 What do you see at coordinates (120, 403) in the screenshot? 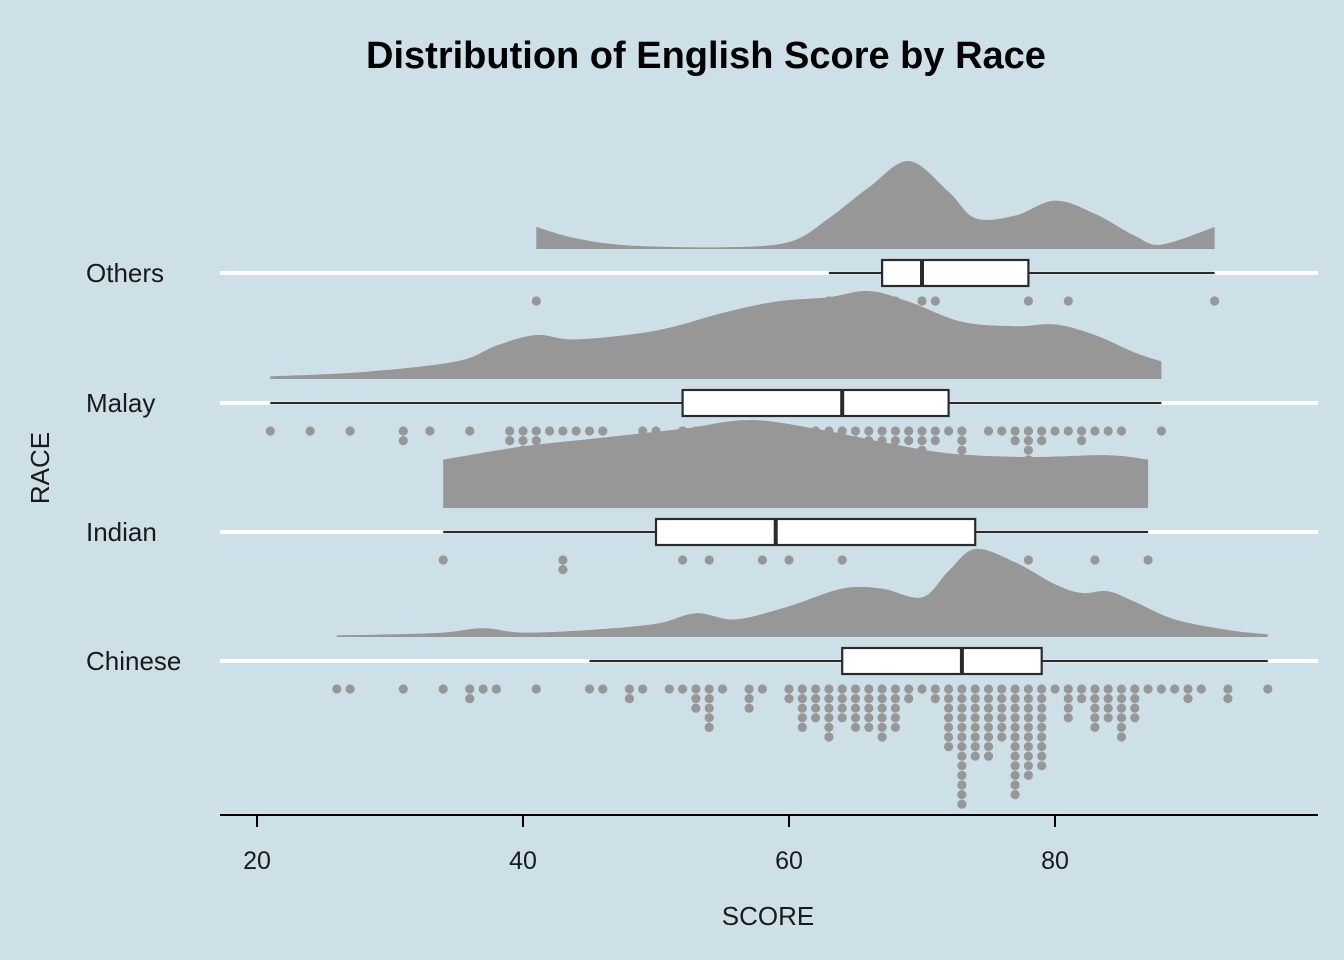
I see `category-label-malay: Malay` at bounding box center [120, 403].